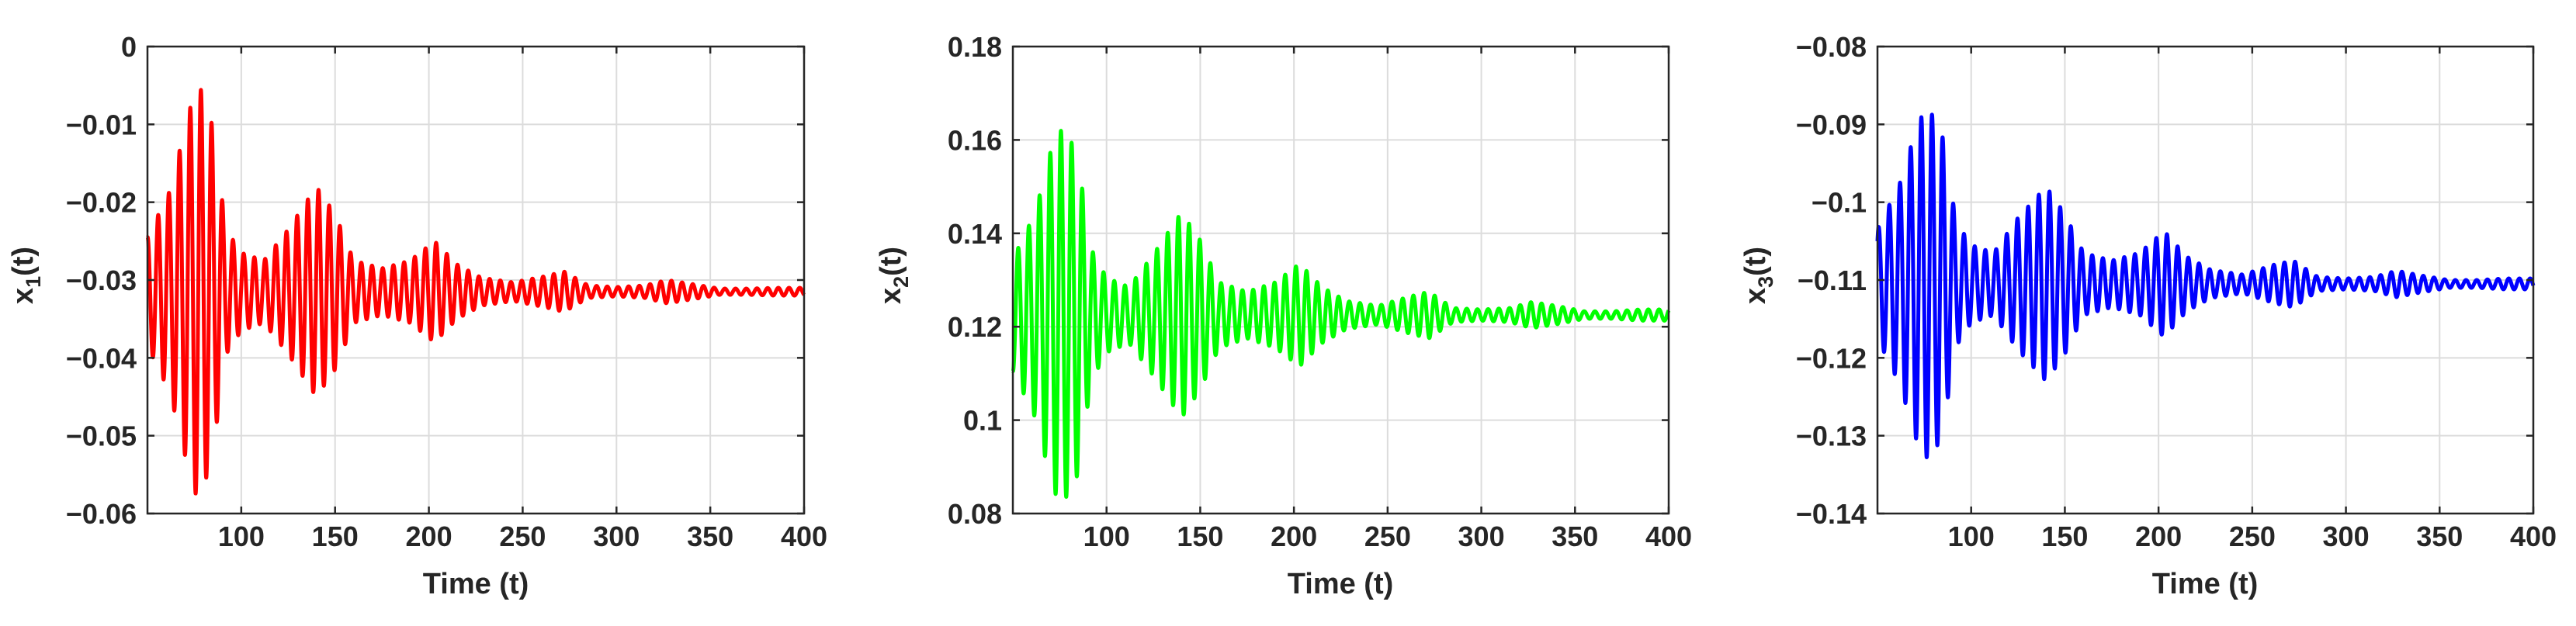  Describe the element at coordinates (26, 275) in the screenshot. I see `y-axis-label-x1: x1(t)` at that location.